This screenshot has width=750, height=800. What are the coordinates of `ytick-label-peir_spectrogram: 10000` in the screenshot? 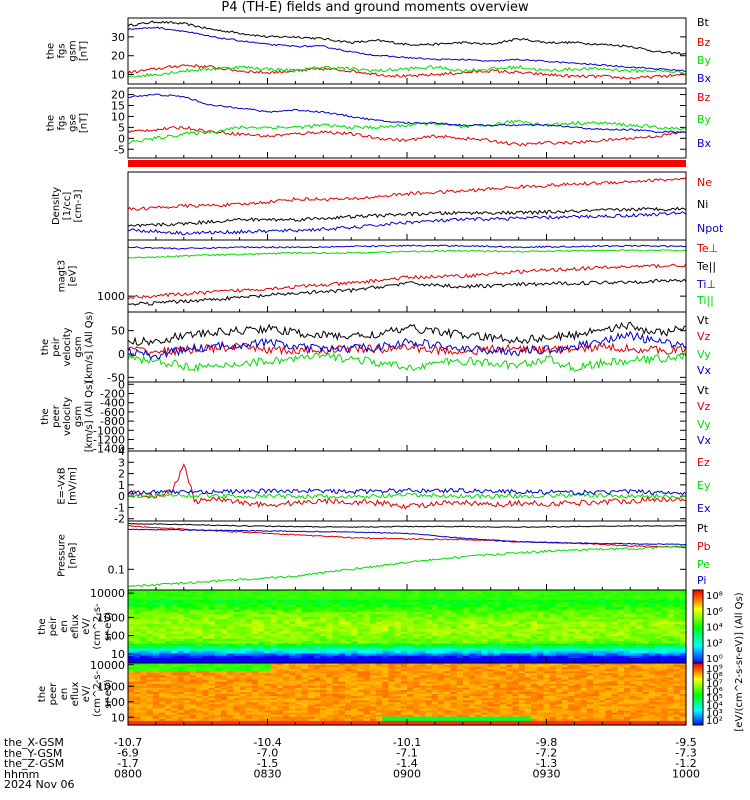 It's located at (107, 593).